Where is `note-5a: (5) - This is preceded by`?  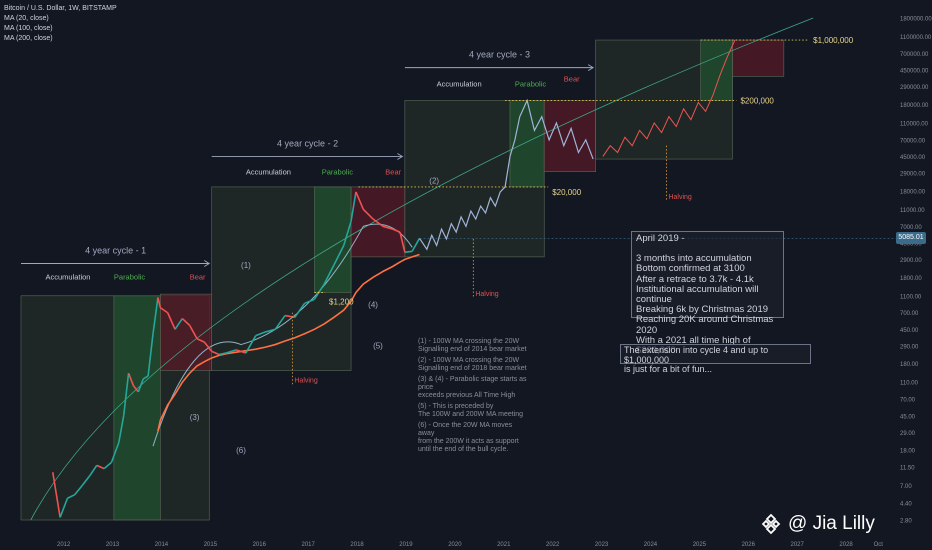
note-5a: (5) - This is preceded by is located at coordinates (456, 406).